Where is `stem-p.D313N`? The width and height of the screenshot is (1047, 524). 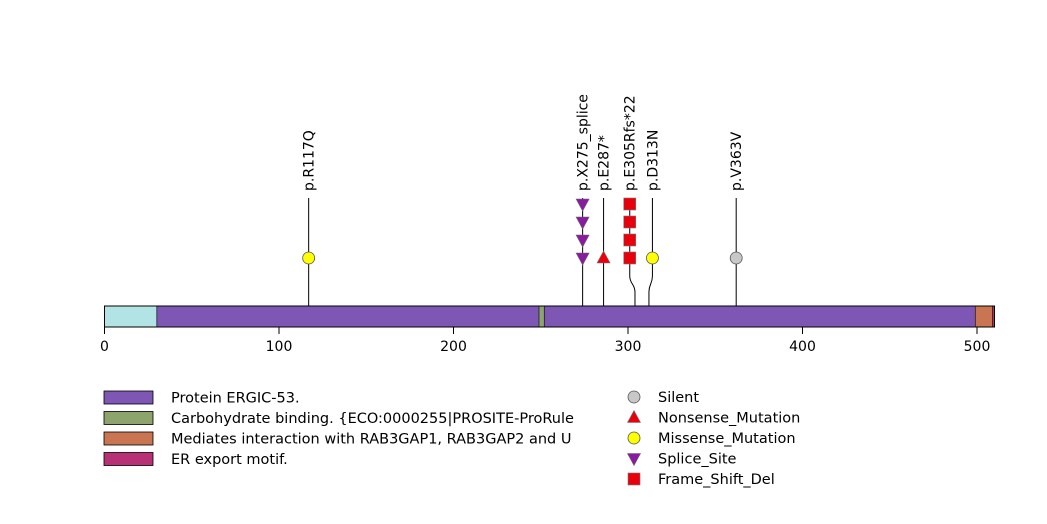 stem-p.D313N is located at coordinates (650, 262).